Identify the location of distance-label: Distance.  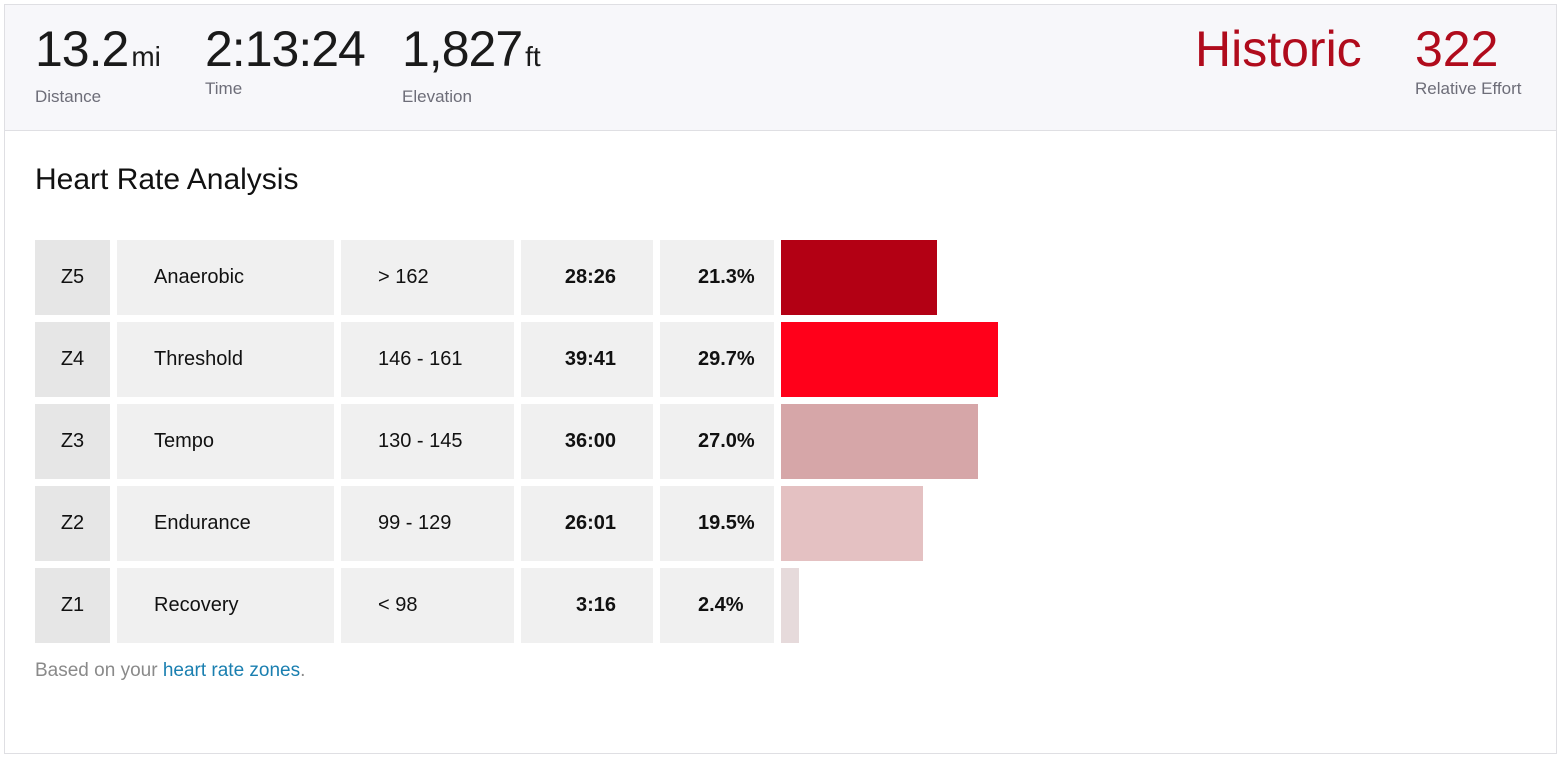
(68, 96).